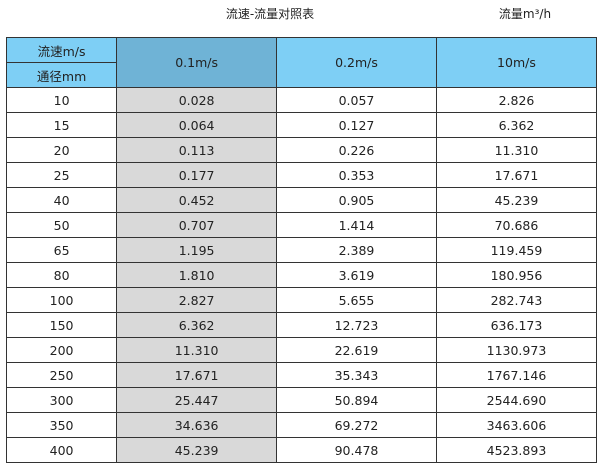 This screenshot has width=600, height=466. Describe the element at coordinates (356, 100) in the screenshot. I see `flow-cell: 0.057` at that location.